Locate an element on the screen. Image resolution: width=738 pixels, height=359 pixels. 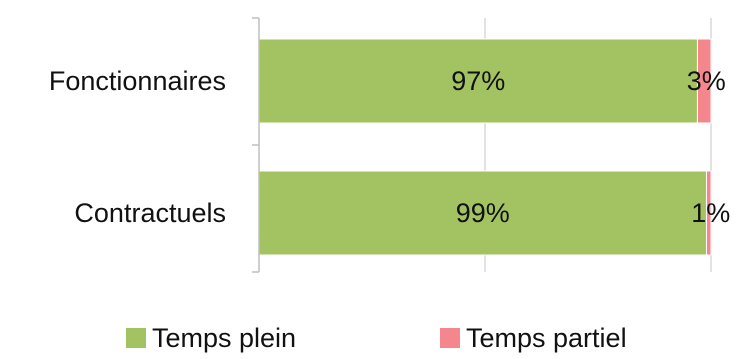
legend: Temps plein Temps partiel is located at coordinates (376, 338).